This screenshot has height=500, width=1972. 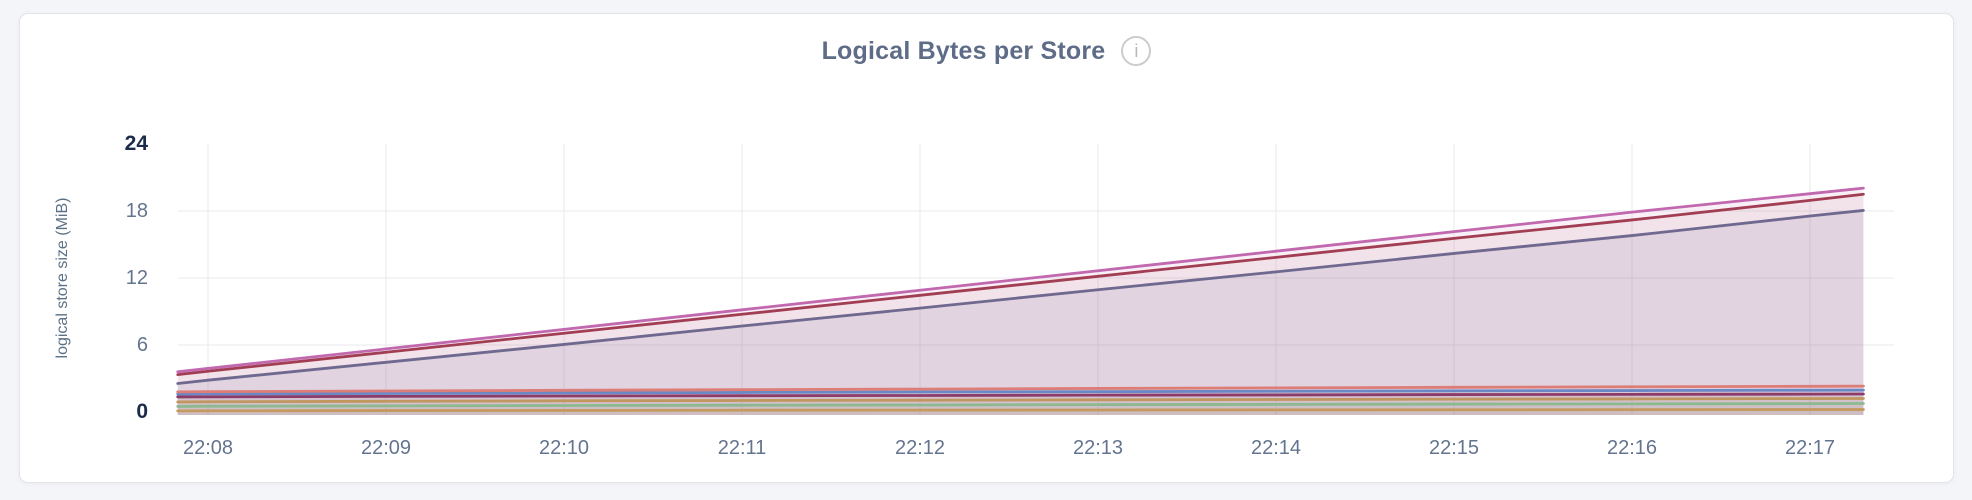 I want to click on x-tick-label: 22:17, so click(x=1810, y=448).